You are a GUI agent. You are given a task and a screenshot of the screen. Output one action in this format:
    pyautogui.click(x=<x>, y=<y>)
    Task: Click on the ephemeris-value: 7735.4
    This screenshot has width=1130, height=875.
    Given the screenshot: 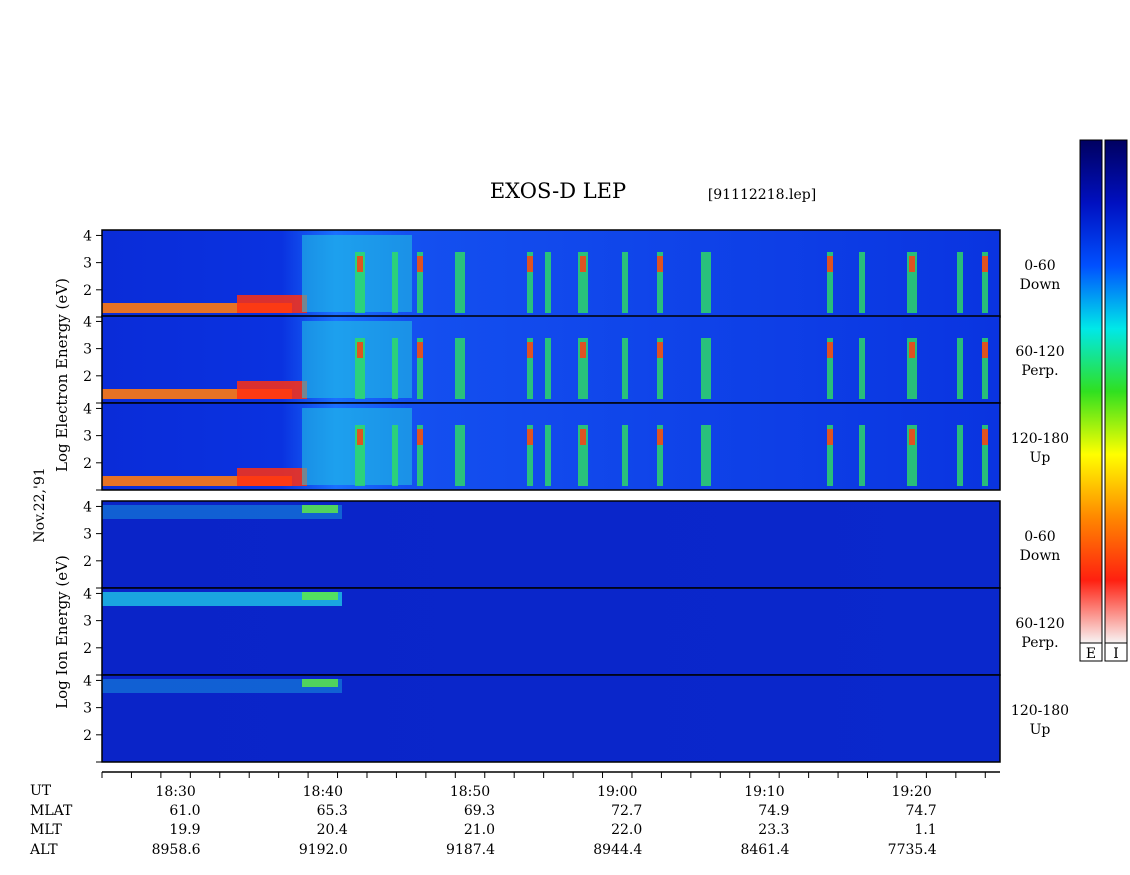 What is the action you would take?
    pyautogui.click(x=912, y=850)
    